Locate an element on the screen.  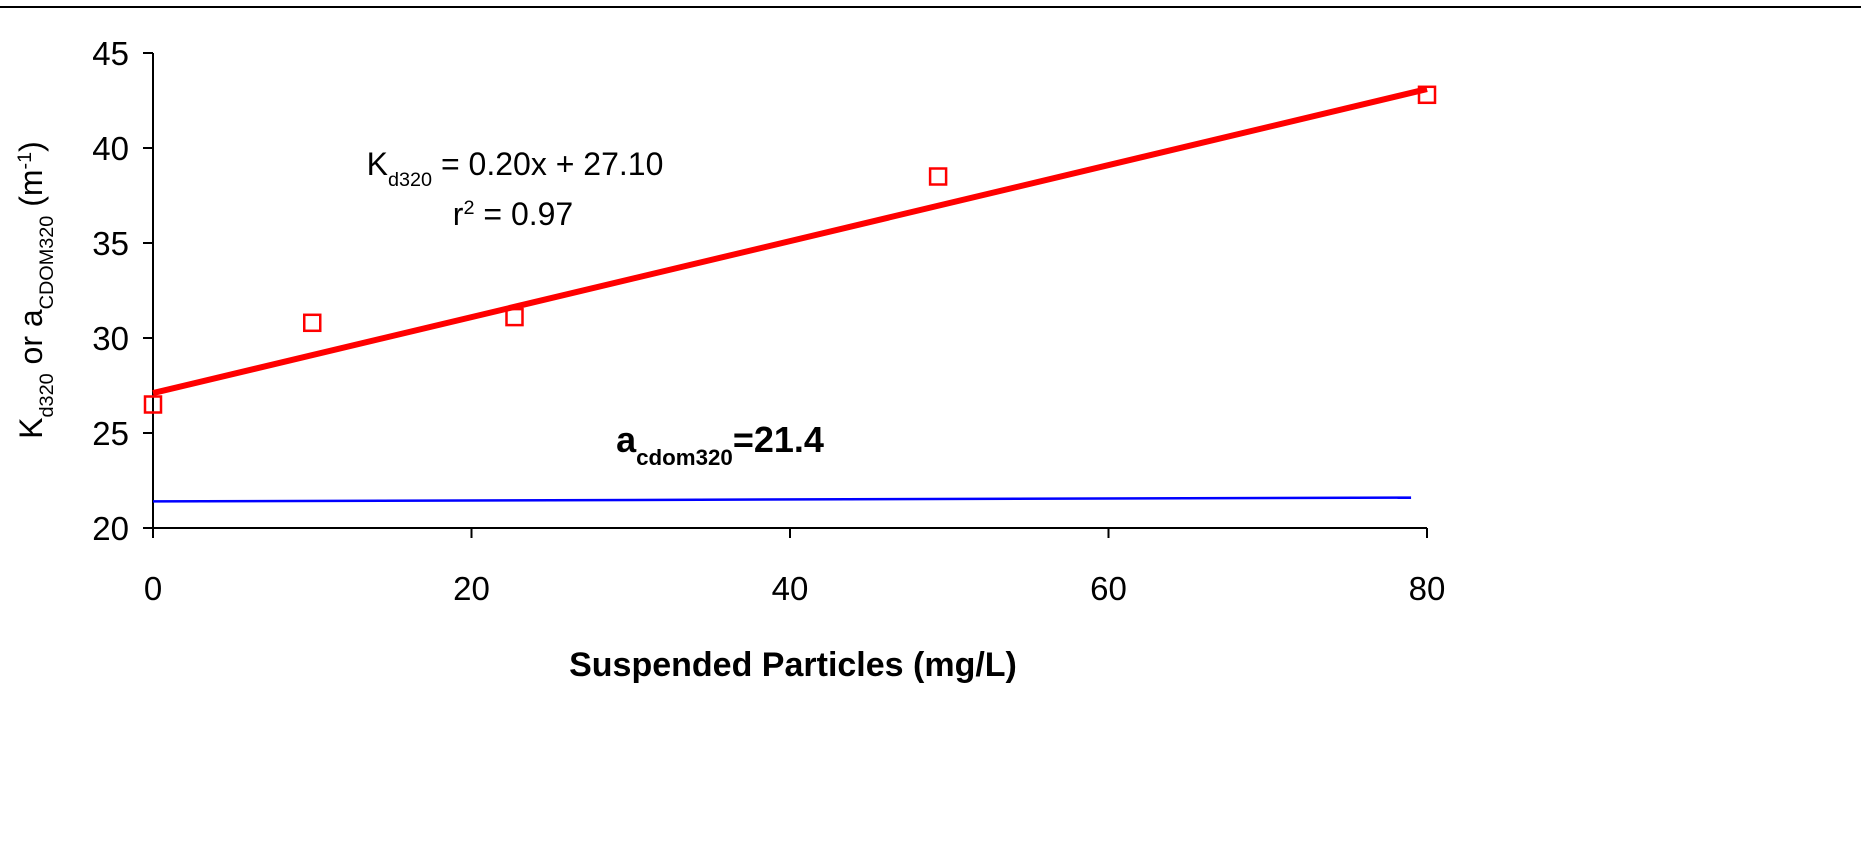
text-part: or a is located at coordinates (31, 341).